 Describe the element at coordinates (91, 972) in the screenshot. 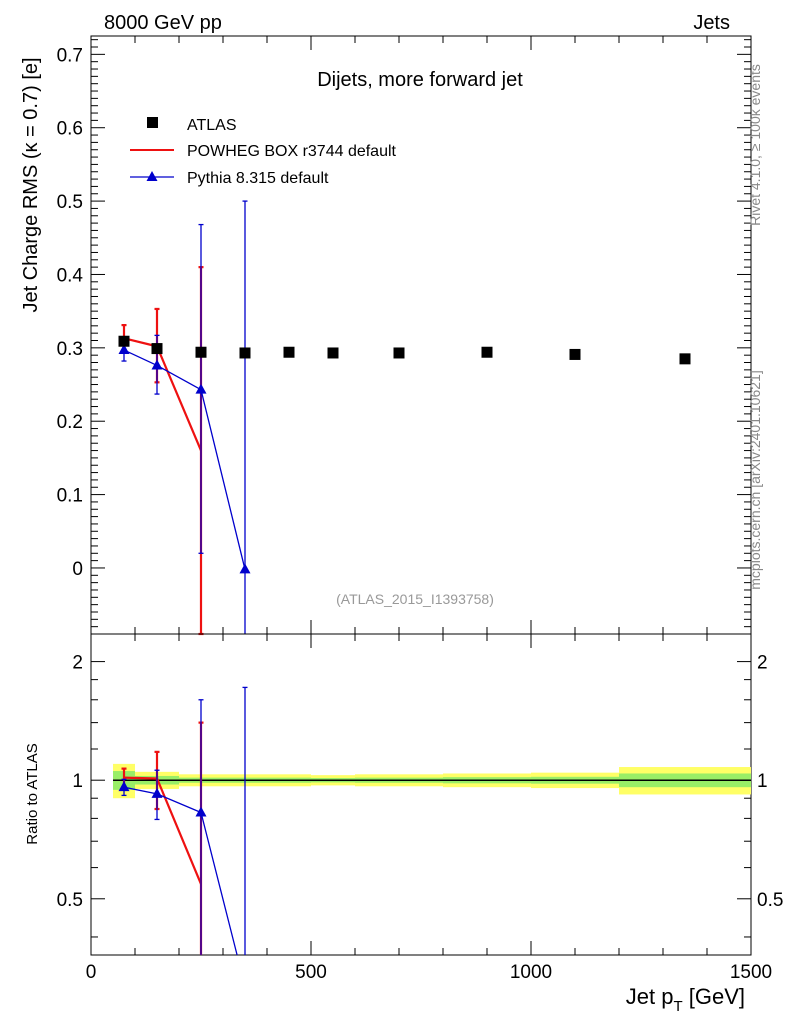

I see `x-tick-label: 0` at that location.